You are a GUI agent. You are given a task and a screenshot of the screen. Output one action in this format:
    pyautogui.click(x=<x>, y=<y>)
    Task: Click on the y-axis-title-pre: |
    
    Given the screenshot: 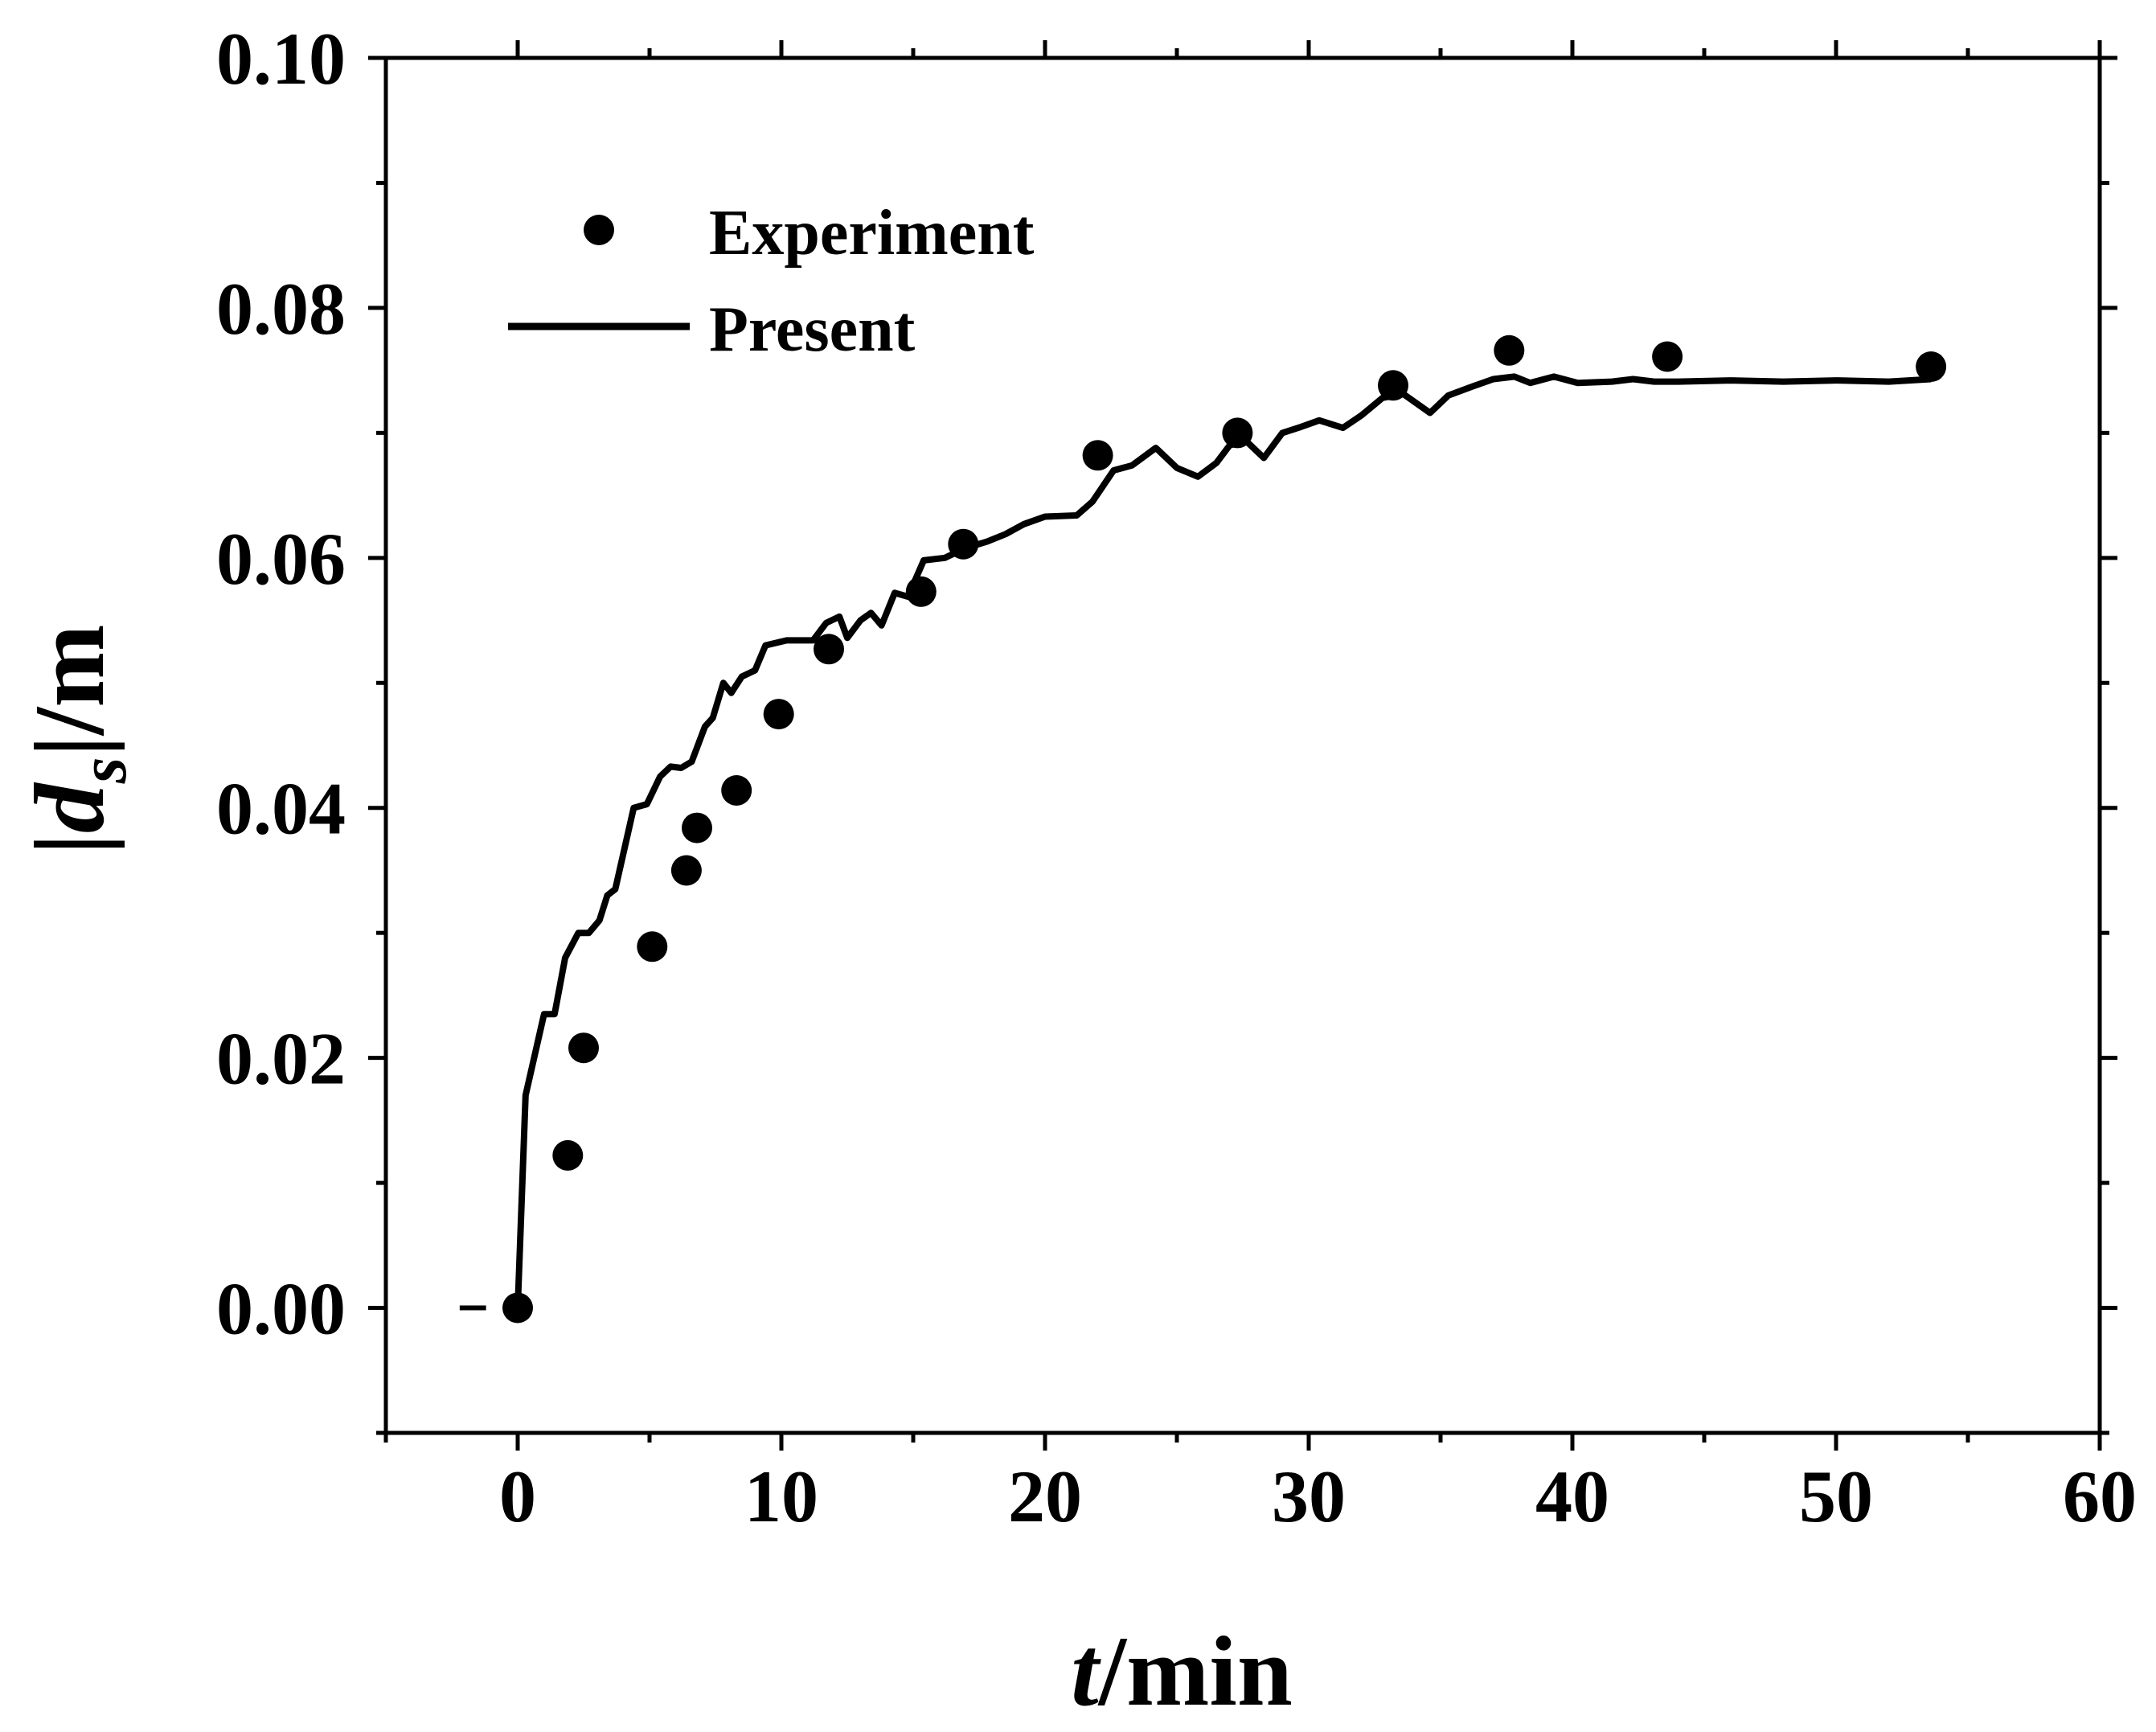 What is the action you would take?
    pyautogui.click(x=69, y=844)
    